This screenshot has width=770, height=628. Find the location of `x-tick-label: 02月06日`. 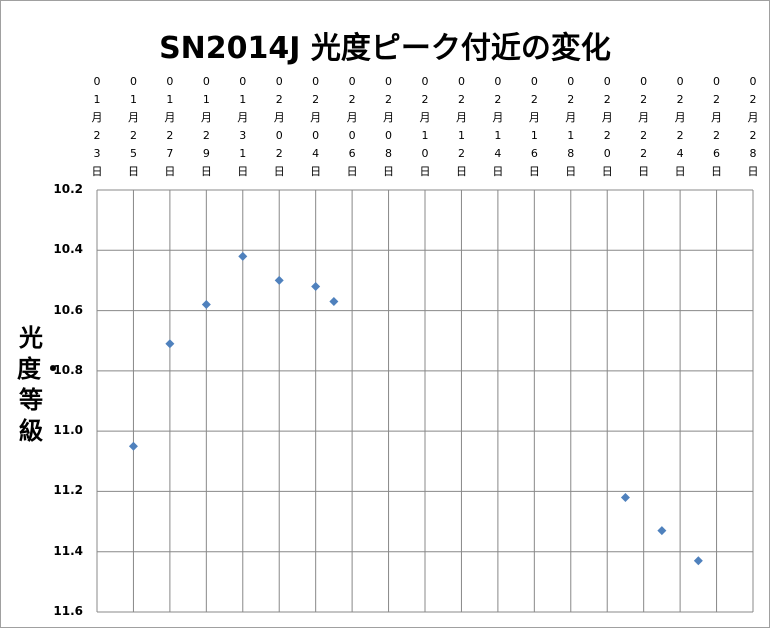

x-tick-label: 02月06日 is located at coordinates (352, 126).